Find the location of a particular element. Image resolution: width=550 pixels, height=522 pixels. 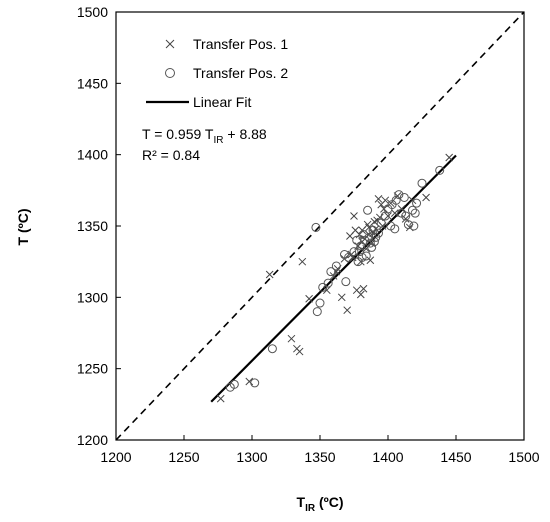

y-tick-label: 1200 is located at coordinates (92, 440).